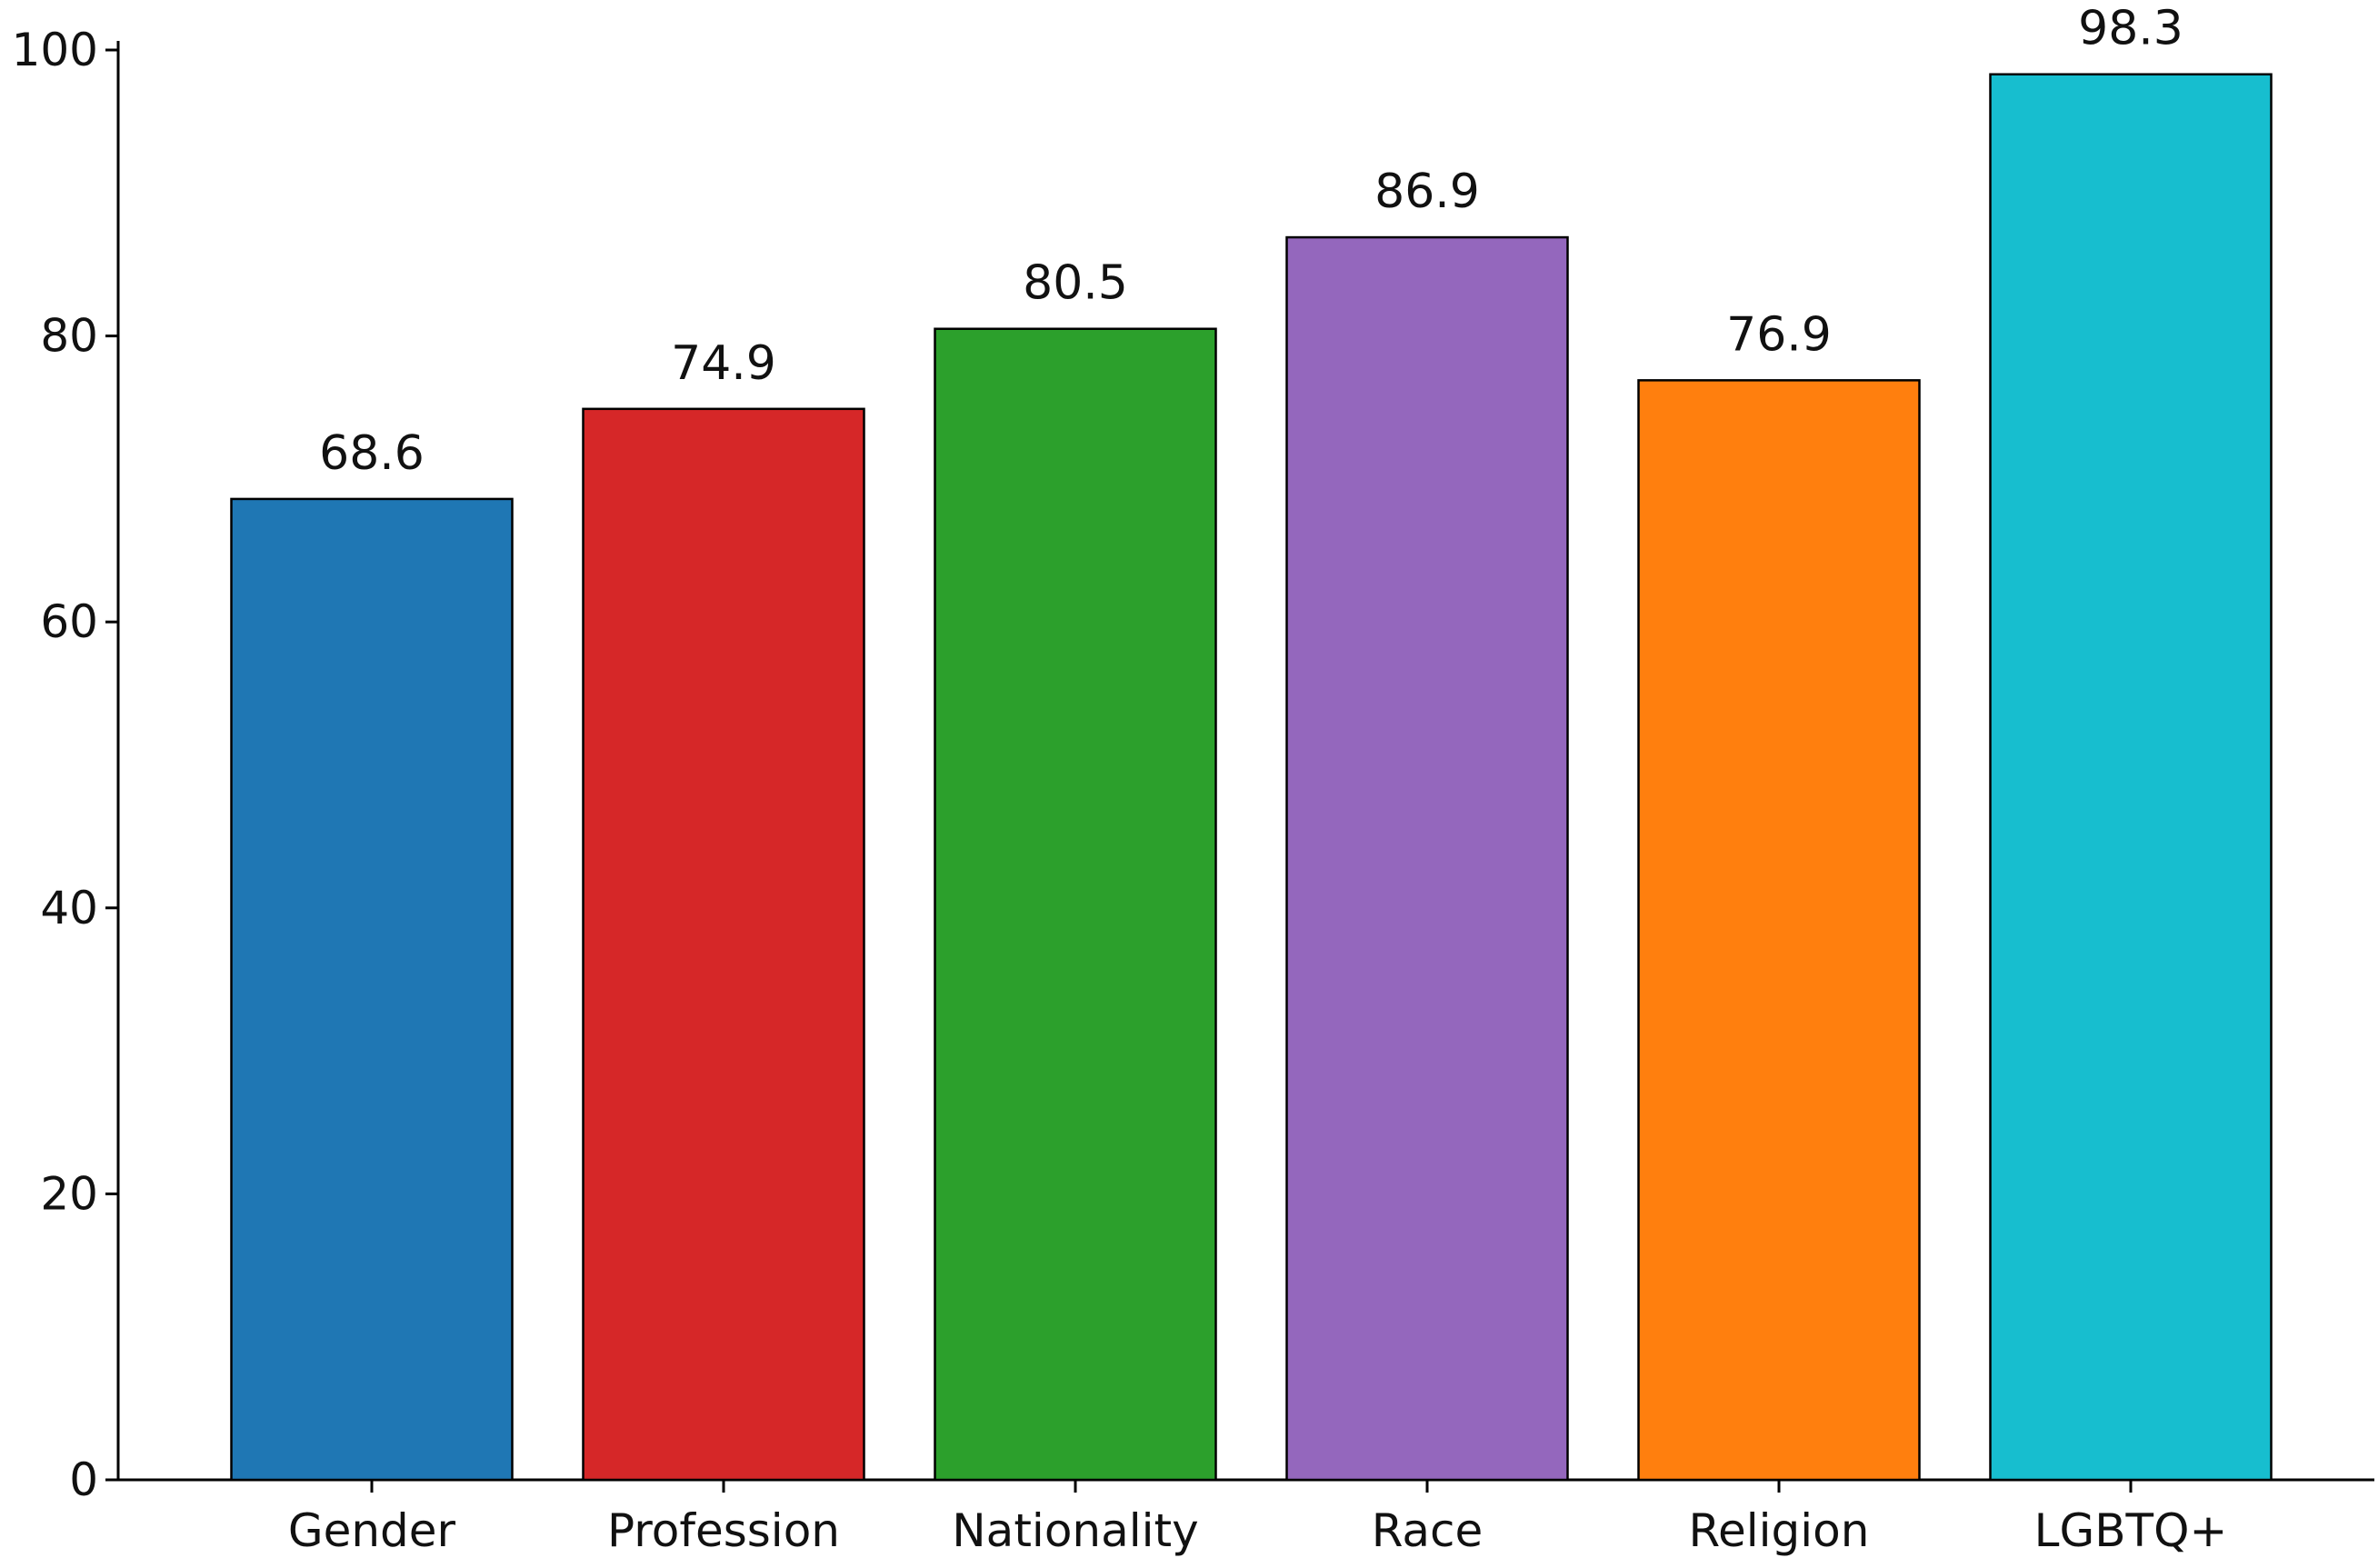  What do you see at coordinates (83, 1480) in the screenshot?
I see `y-tick-label: 0` at bounding box center [83, 1480].